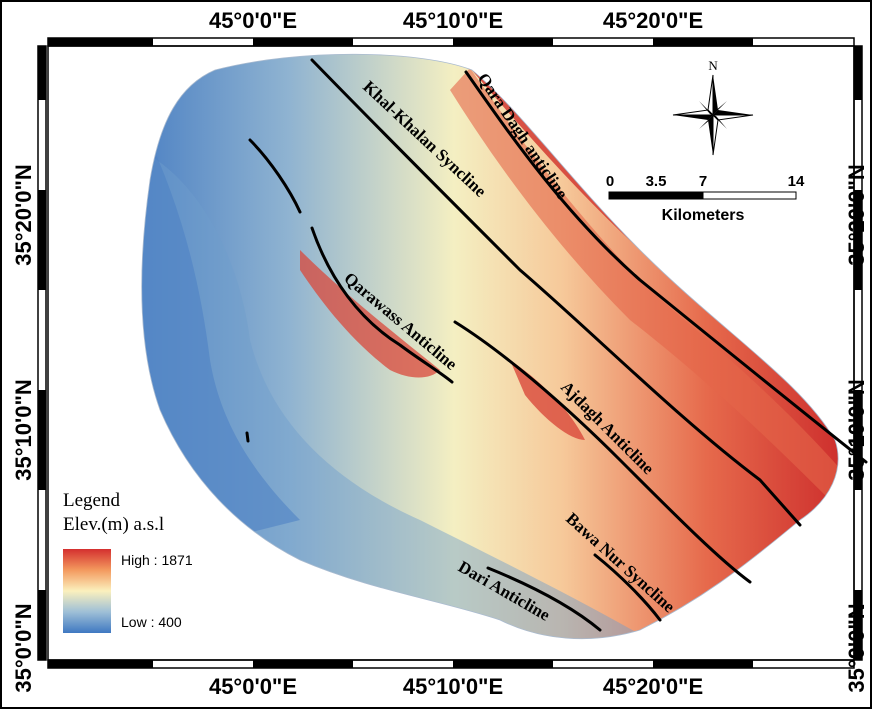  What do you see at coordinates (856, 647) in the screenshot?
I see `right-label-3: 35°0'0"N` at bounding box center [856, 647].